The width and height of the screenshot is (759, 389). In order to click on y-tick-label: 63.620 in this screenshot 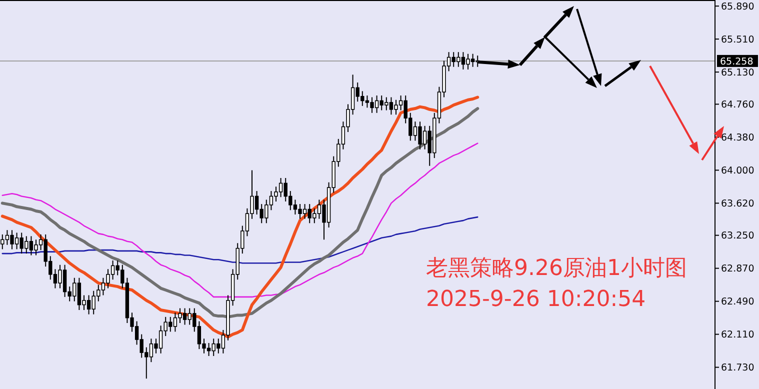, I will do `click(737, 204)`.